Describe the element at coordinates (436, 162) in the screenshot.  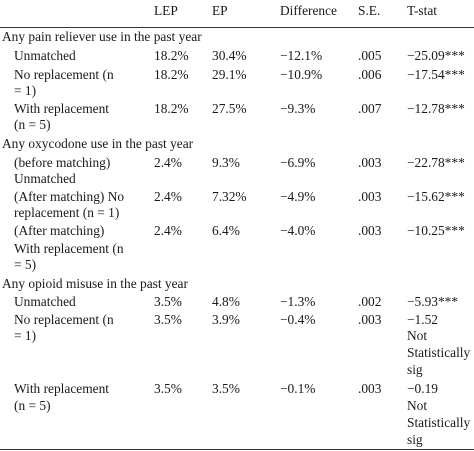
I see `cell-tstat: −22.78***` at that location.